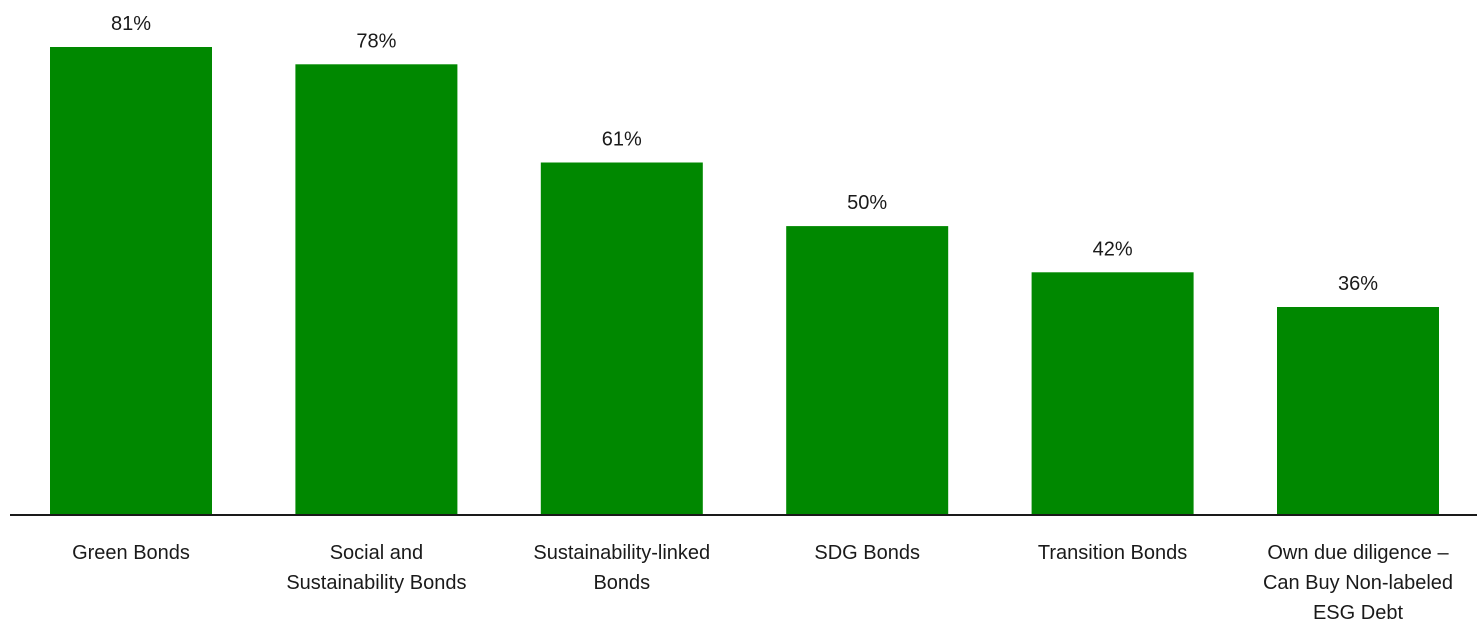  Describe the element at coordinates (376, 568) in the screenshot. I see `category-label-1: Social and Sustainability Bonds` at that location.